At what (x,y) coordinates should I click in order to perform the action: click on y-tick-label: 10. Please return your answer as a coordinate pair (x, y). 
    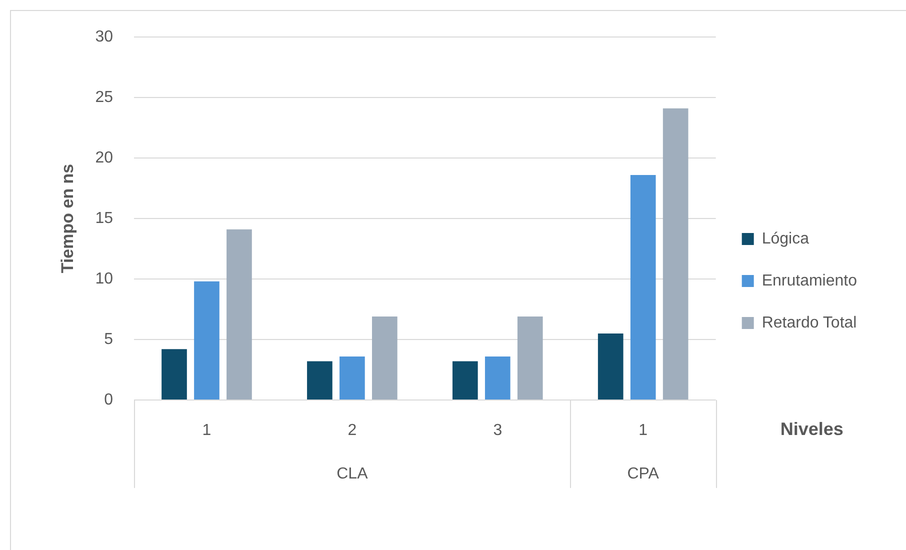
    Looking at the image, I should click on (104, 279).